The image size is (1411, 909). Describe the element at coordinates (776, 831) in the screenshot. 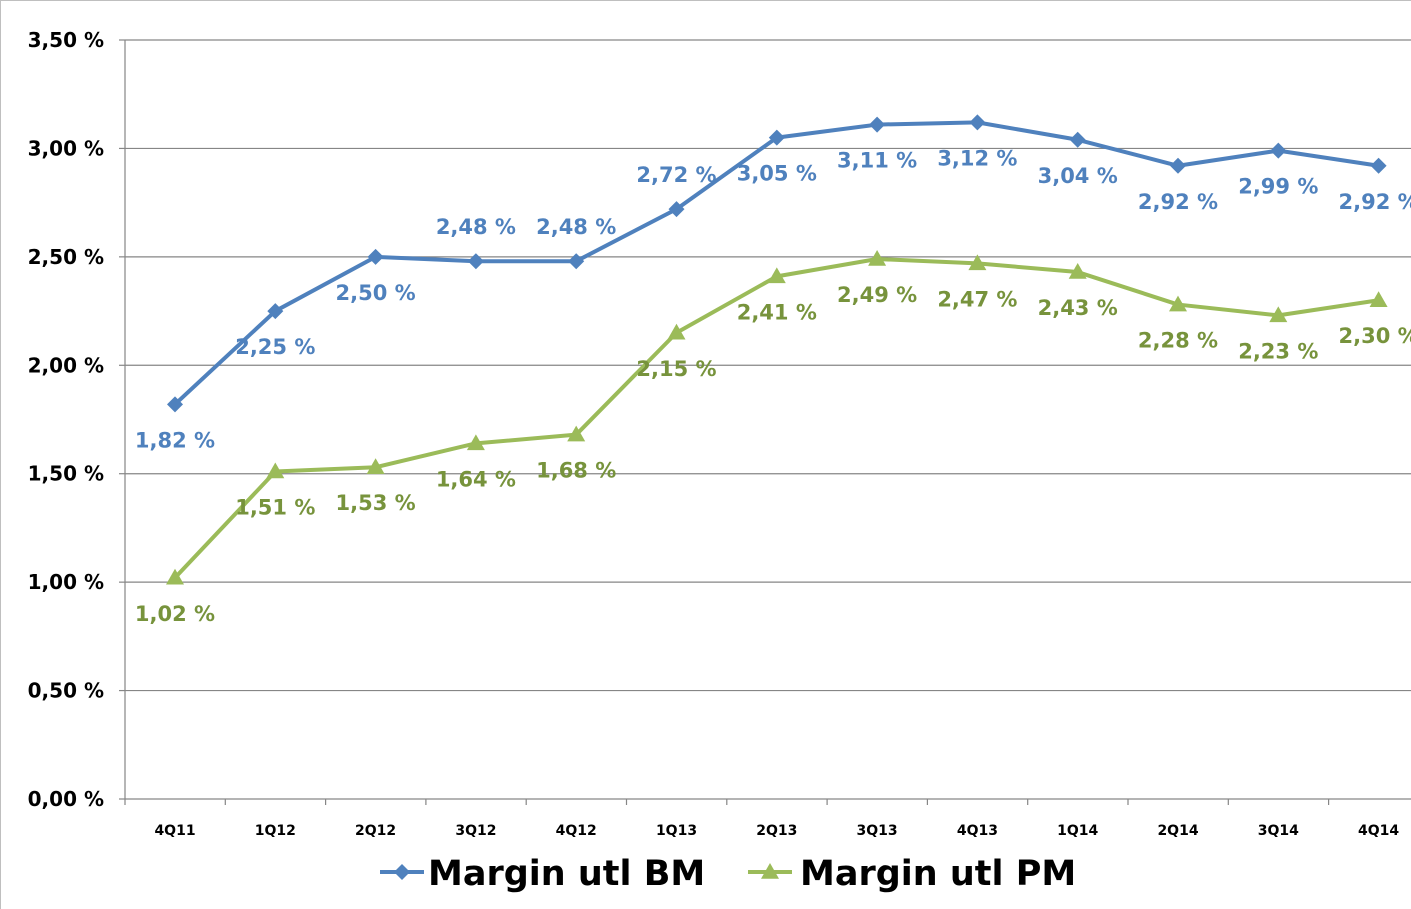

I see `x-tick-label: 2Q13` at that location.